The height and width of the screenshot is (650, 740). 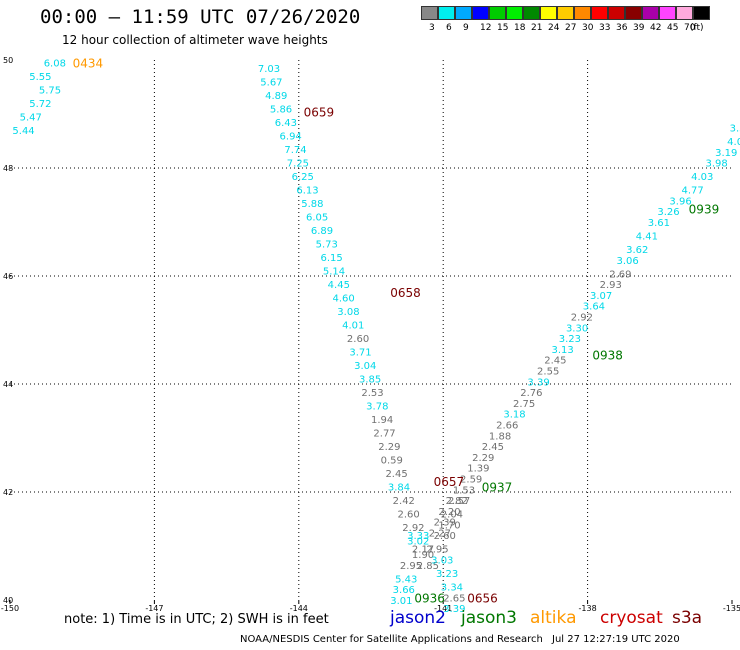 I want to click on satellite-legend-item: altika, so click(x=553, y=618).